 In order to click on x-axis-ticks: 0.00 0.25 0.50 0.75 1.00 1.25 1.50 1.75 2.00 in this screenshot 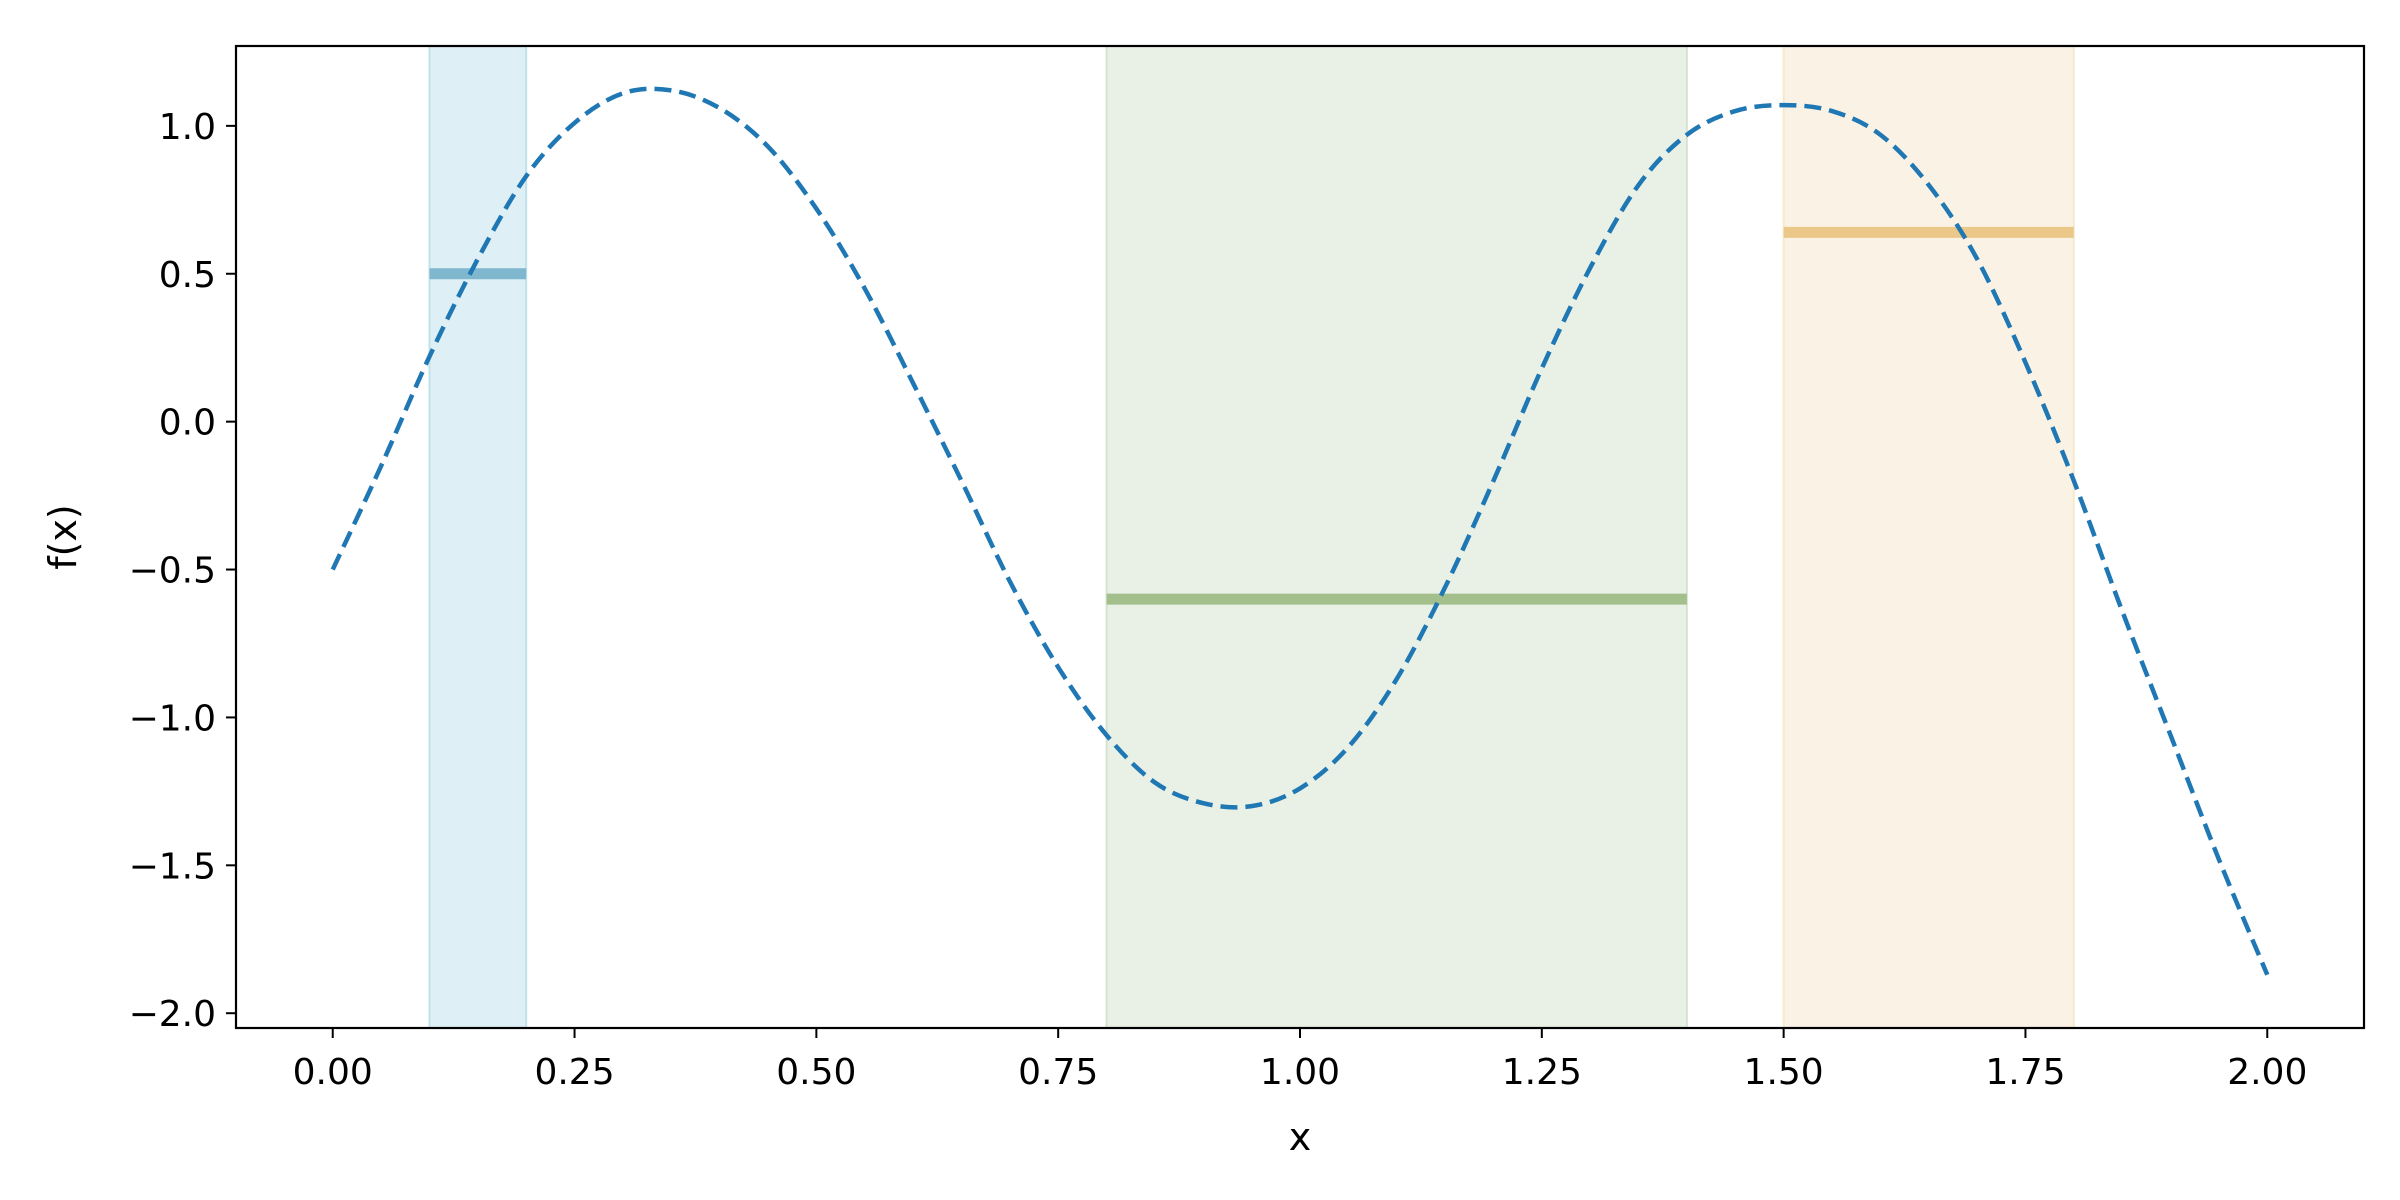, I will do `click(1300, 1060)`.